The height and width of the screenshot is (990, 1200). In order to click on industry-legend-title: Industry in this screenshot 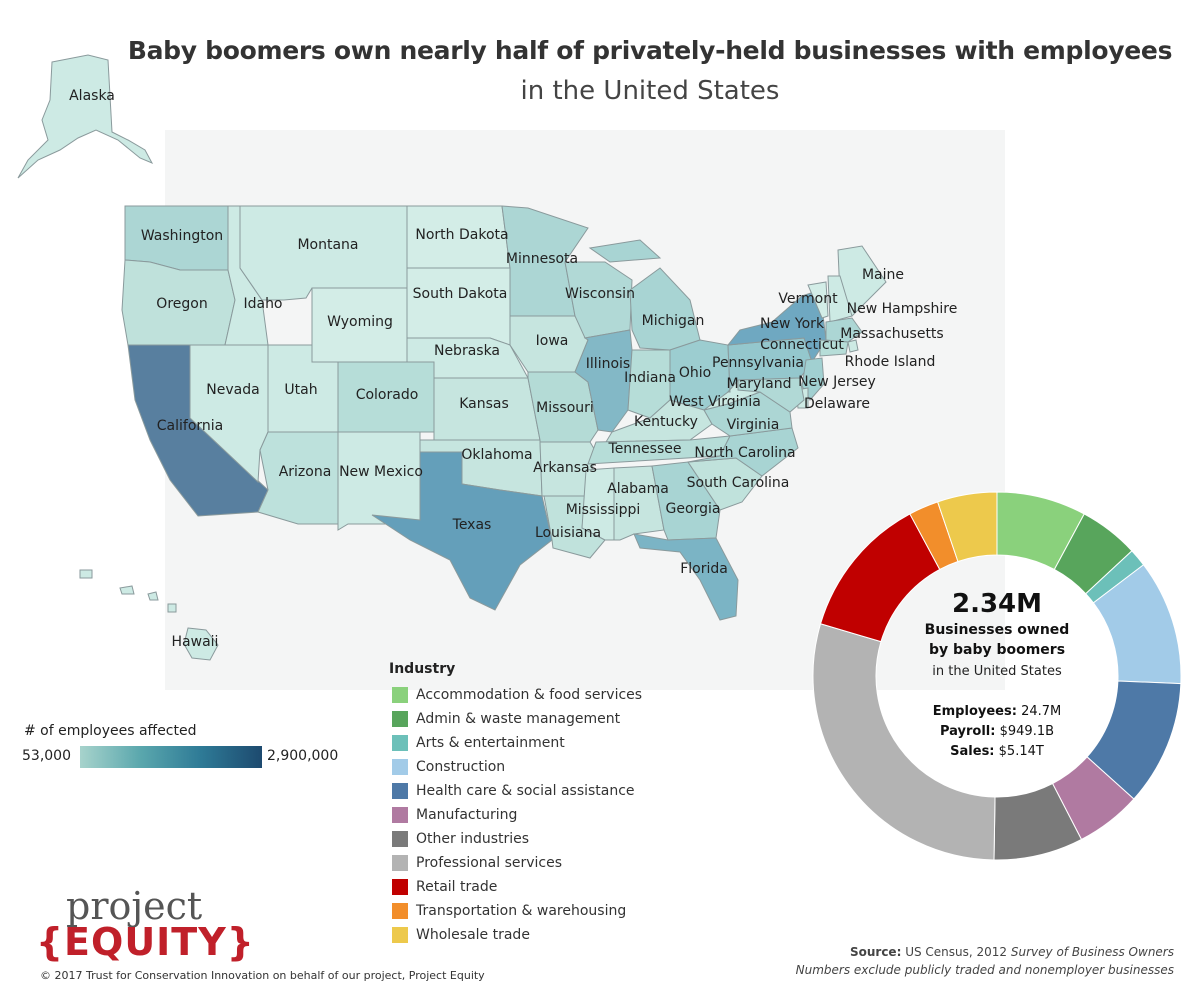, I will do `click(422, 669)`.